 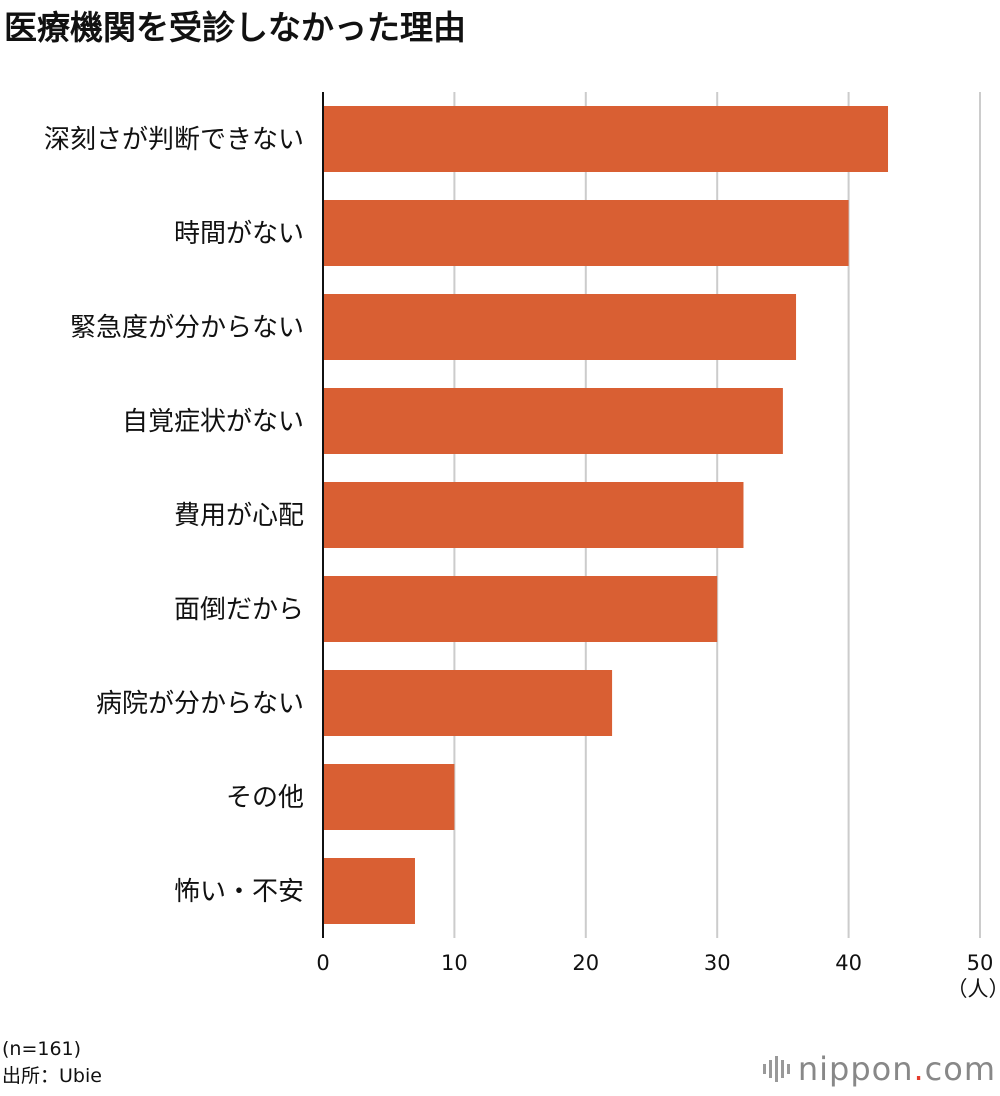 I want to click on category-label: 面倒だから, so click(x=239, y=610).